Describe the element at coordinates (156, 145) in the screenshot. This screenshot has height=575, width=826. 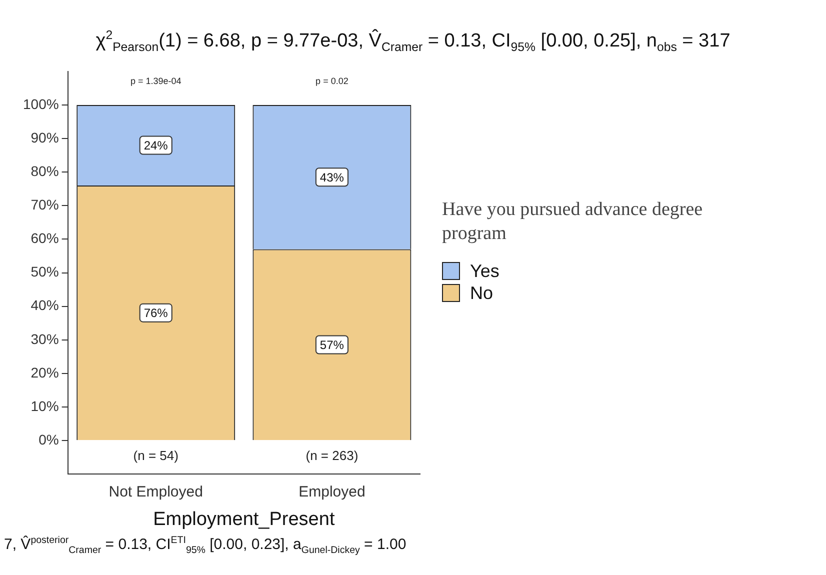
I see `data-label: 24%` at that location.